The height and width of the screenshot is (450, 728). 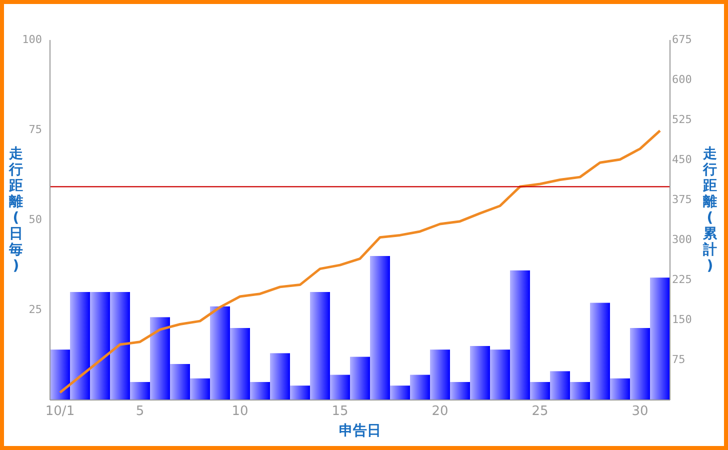 What do you see at coordinates (35, 129) in the screenshot?
I see `y-tick-label: 75` at bounding box center [35, 129].